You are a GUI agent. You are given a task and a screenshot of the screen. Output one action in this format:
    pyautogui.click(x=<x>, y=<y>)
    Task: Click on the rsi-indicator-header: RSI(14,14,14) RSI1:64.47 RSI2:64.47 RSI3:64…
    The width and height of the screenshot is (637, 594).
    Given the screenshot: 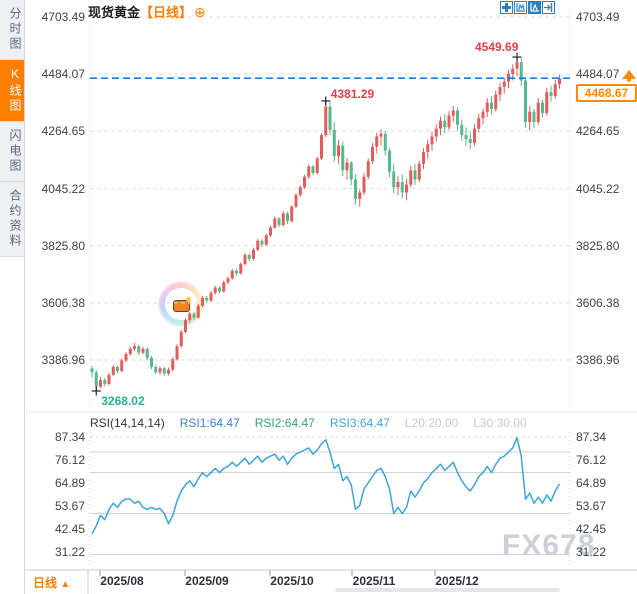 What is the action you would take?
    pyautogui.click(x=316, y=423)
    